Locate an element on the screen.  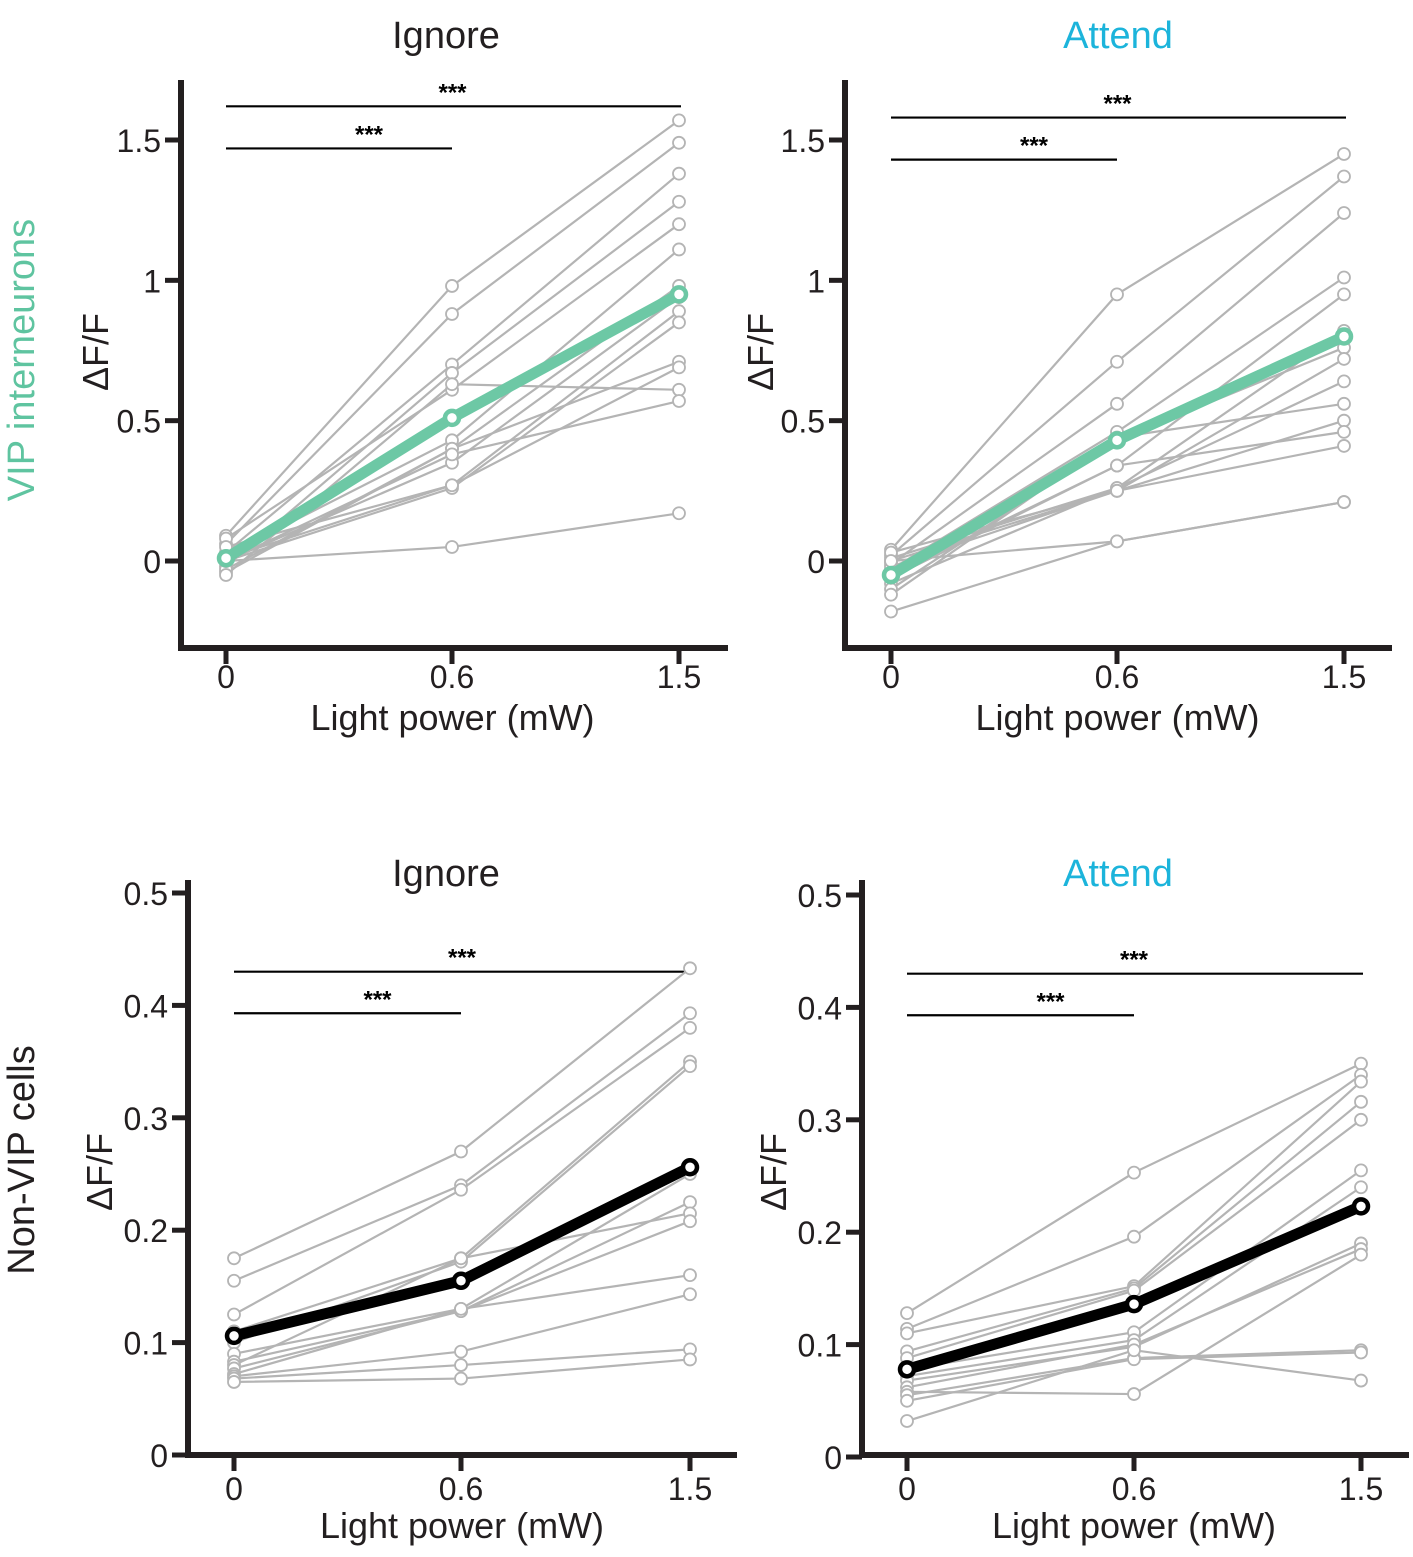
y-tick-label: 1.5 is located at coordinates (803, 141).